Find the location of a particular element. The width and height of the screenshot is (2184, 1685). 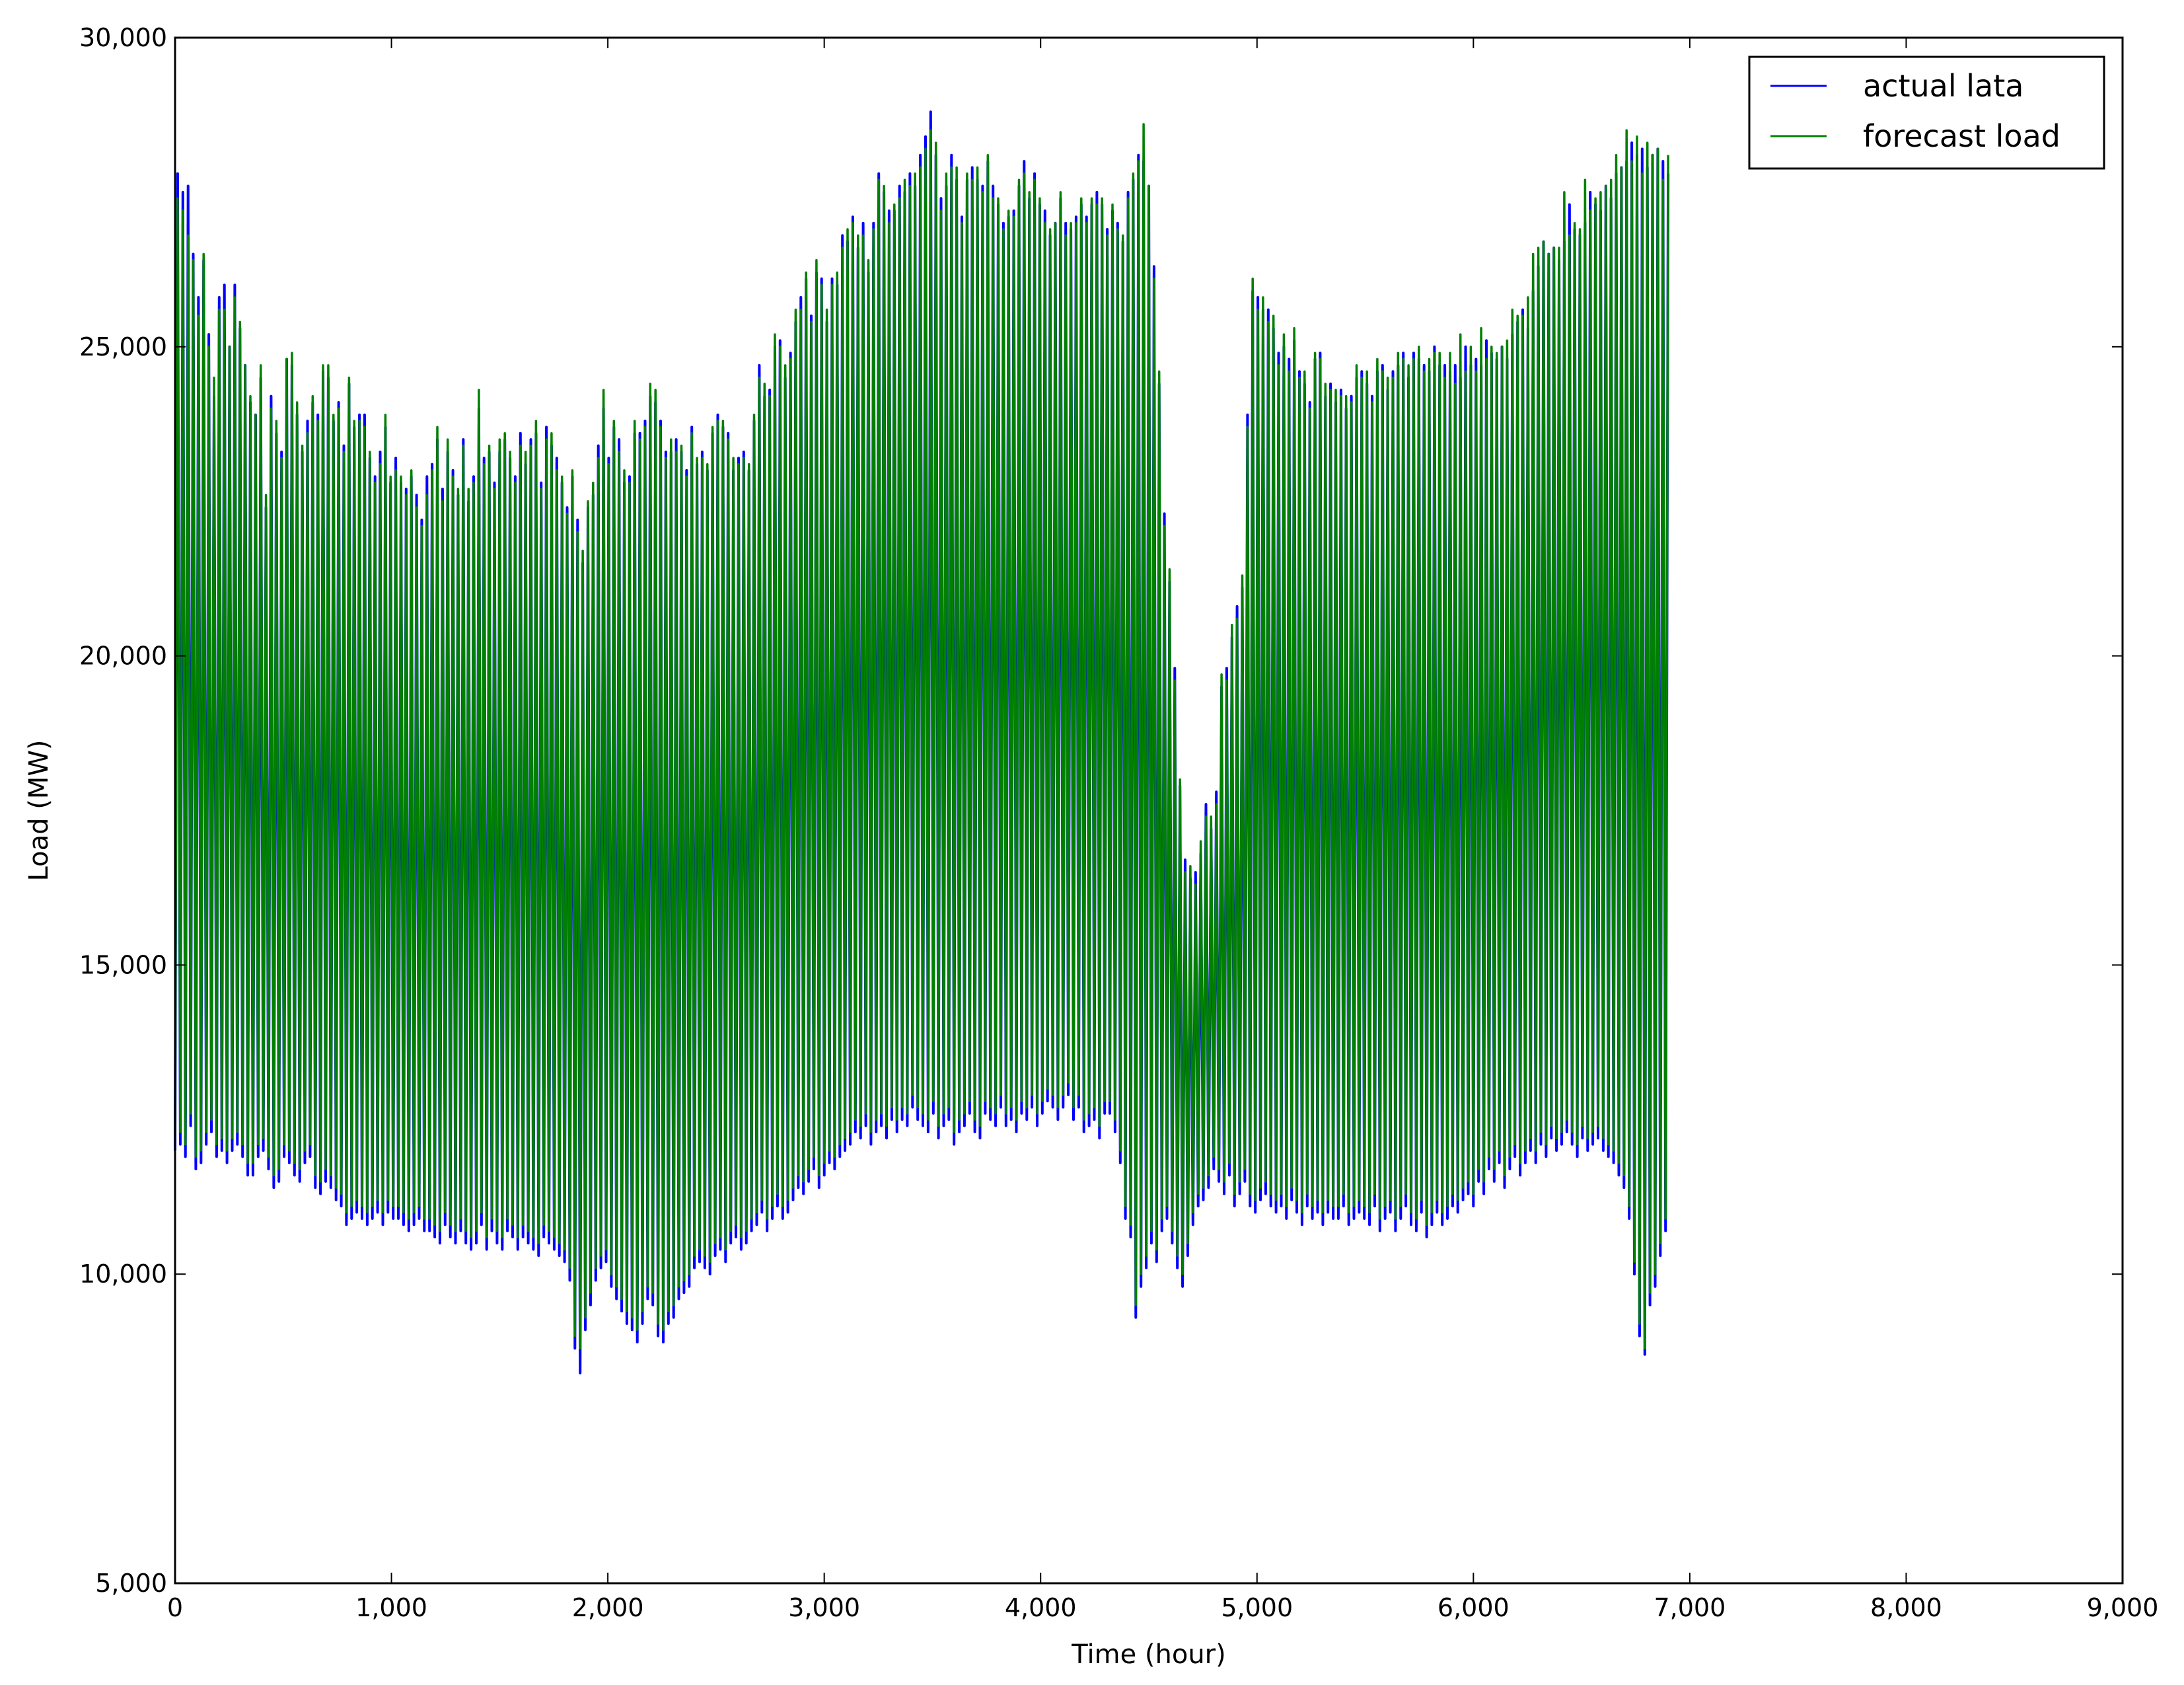

legend-label-forecast: forecast load is located at coordinates (1961, 136).